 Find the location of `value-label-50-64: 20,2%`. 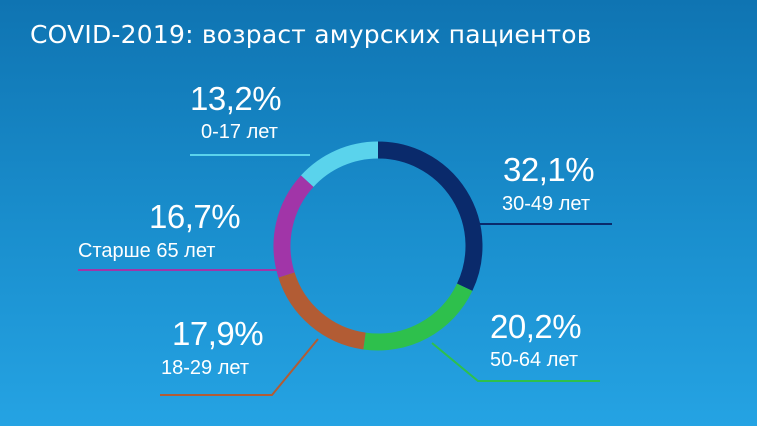

value-label-50-64: 20,2% is located at coordinates (536, 326).